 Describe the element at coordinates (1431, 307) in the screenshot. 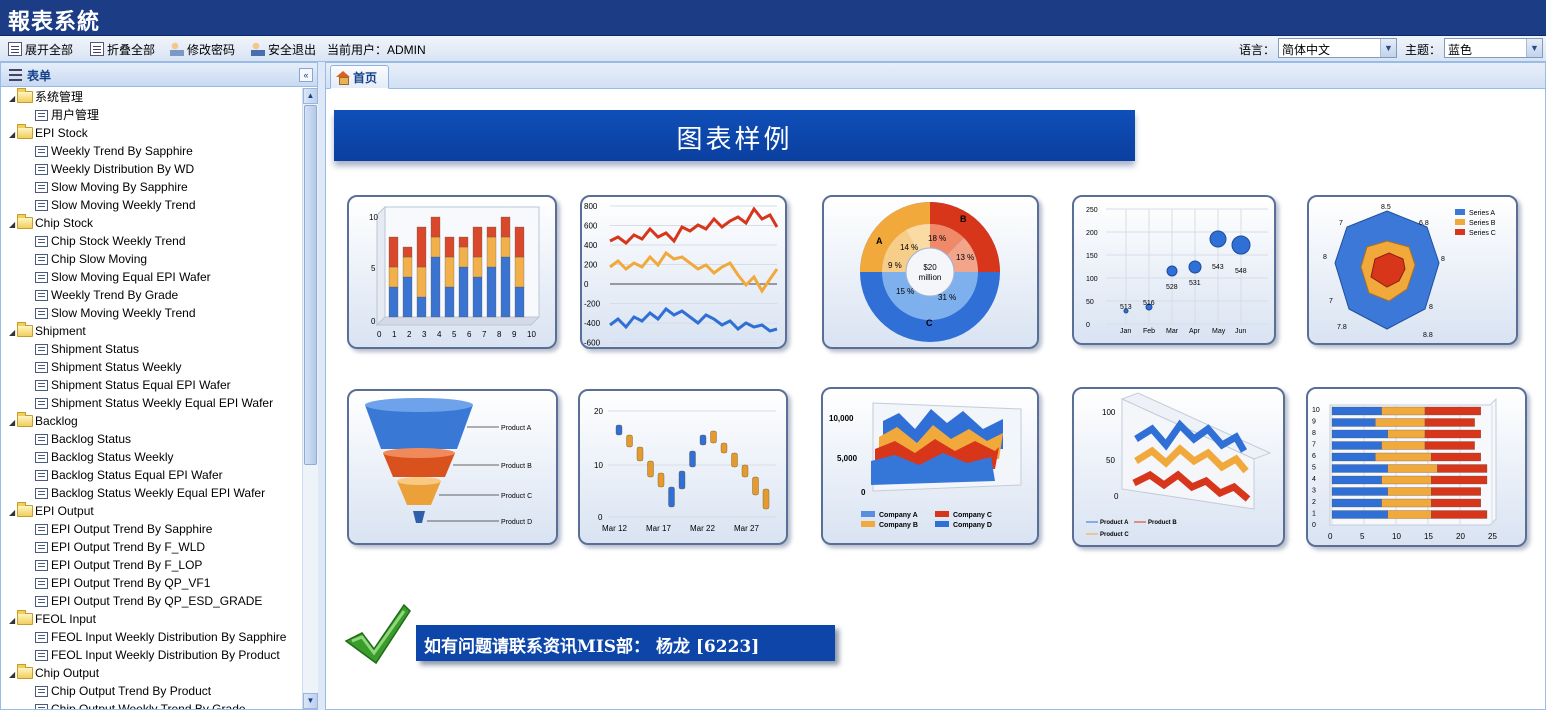

I see `radar-label: 8` at that location.